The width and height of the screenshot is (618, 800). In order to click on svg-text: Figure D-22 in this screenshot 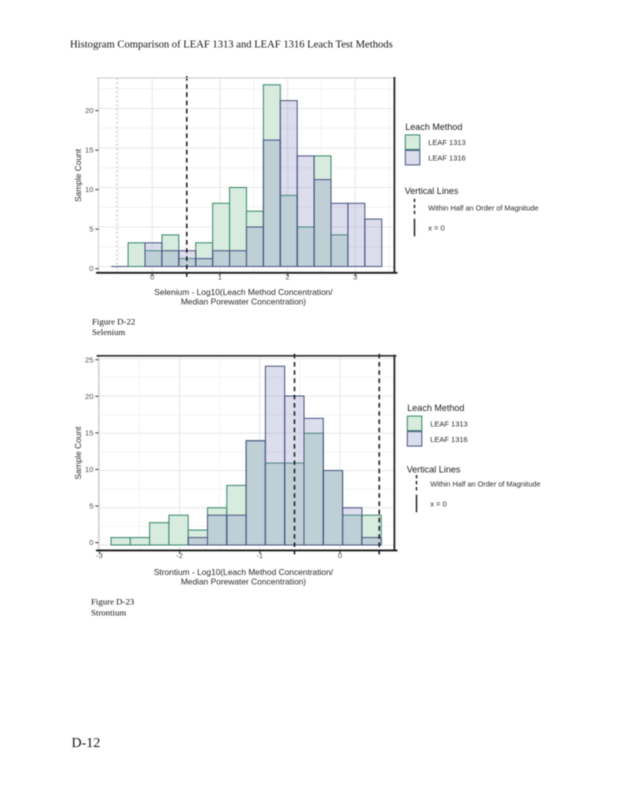, I will do `click(113, 322)`.